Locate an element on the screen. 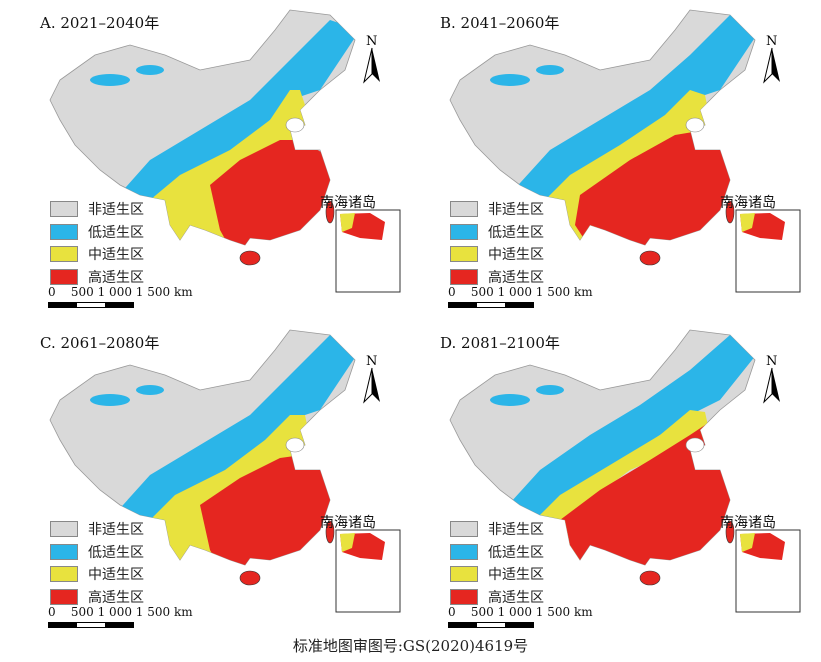  panel-title: D. 2081–2100年 is located at coordinates (500, 343).